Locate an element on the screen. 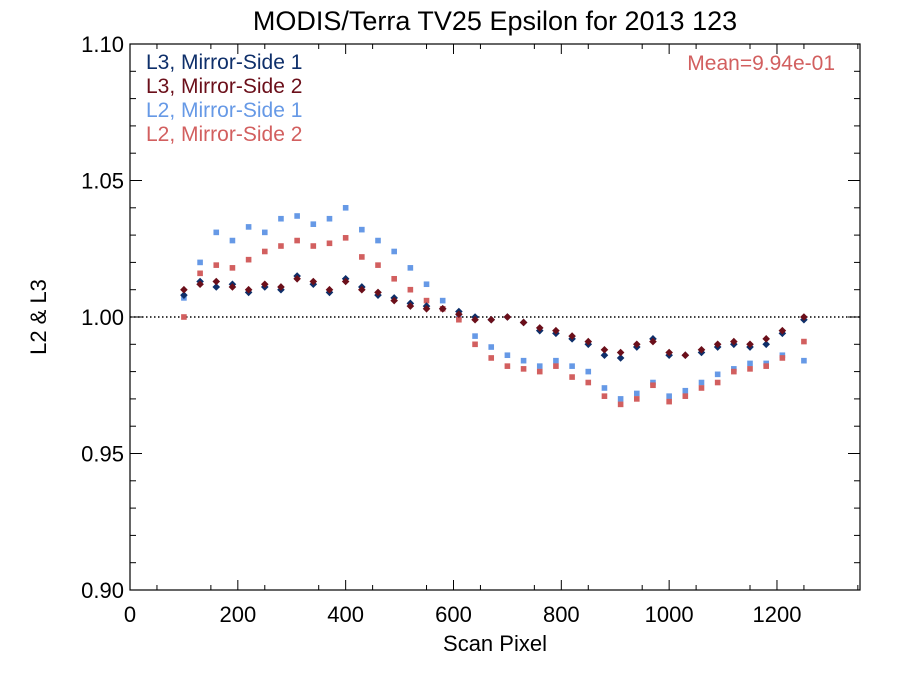  y-tick-label: 1.05 is located at coordinates (102, 181).